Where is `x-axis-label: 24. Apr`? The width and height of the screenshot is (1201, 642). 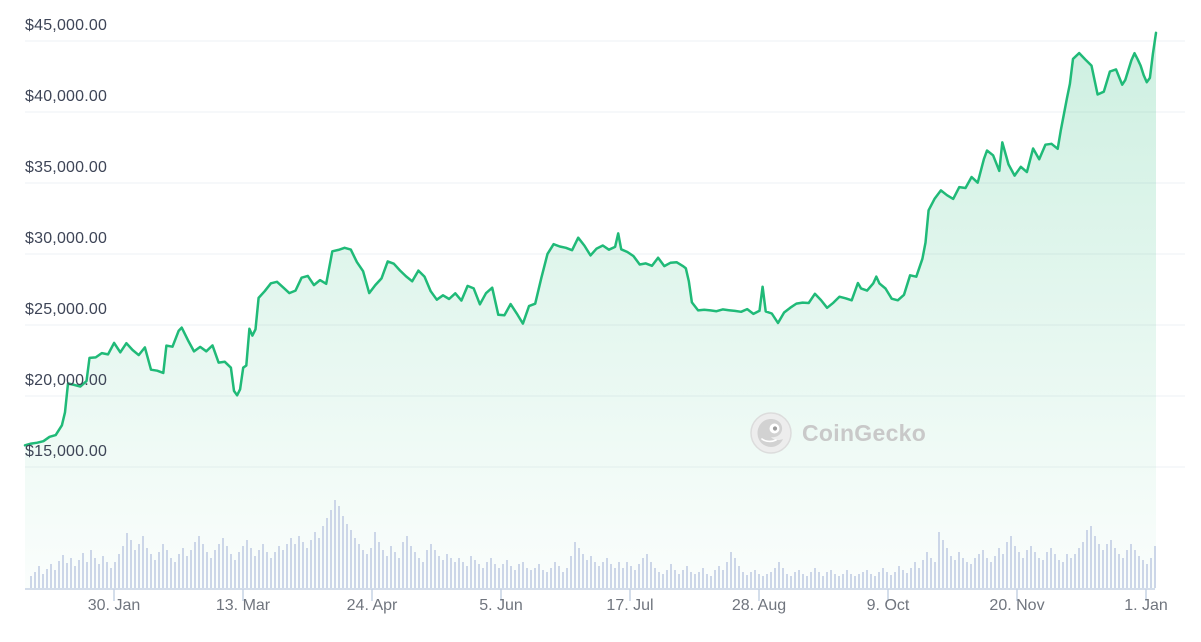 x-axis-label: 24. Apr is located at coordinates (372, 605).